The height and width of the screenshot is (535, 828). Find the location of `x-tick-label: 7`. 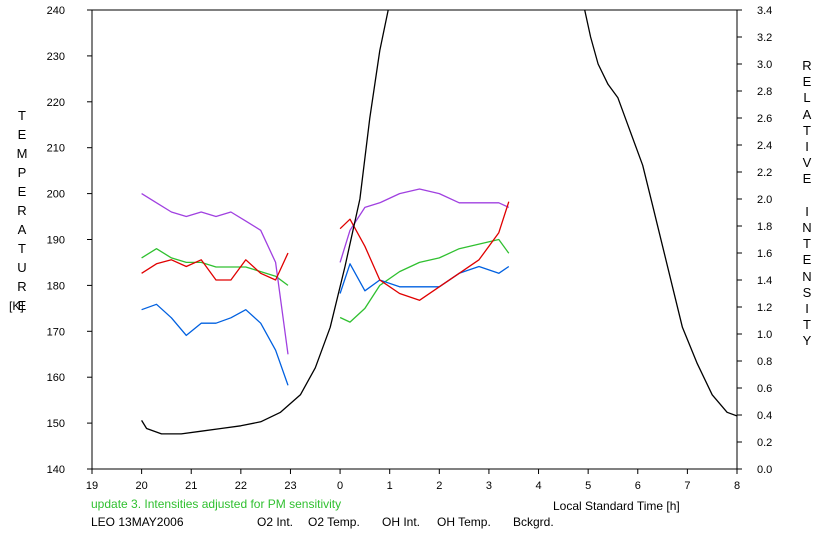

x-tick-label: 7 is located at coordinates (687, 486).